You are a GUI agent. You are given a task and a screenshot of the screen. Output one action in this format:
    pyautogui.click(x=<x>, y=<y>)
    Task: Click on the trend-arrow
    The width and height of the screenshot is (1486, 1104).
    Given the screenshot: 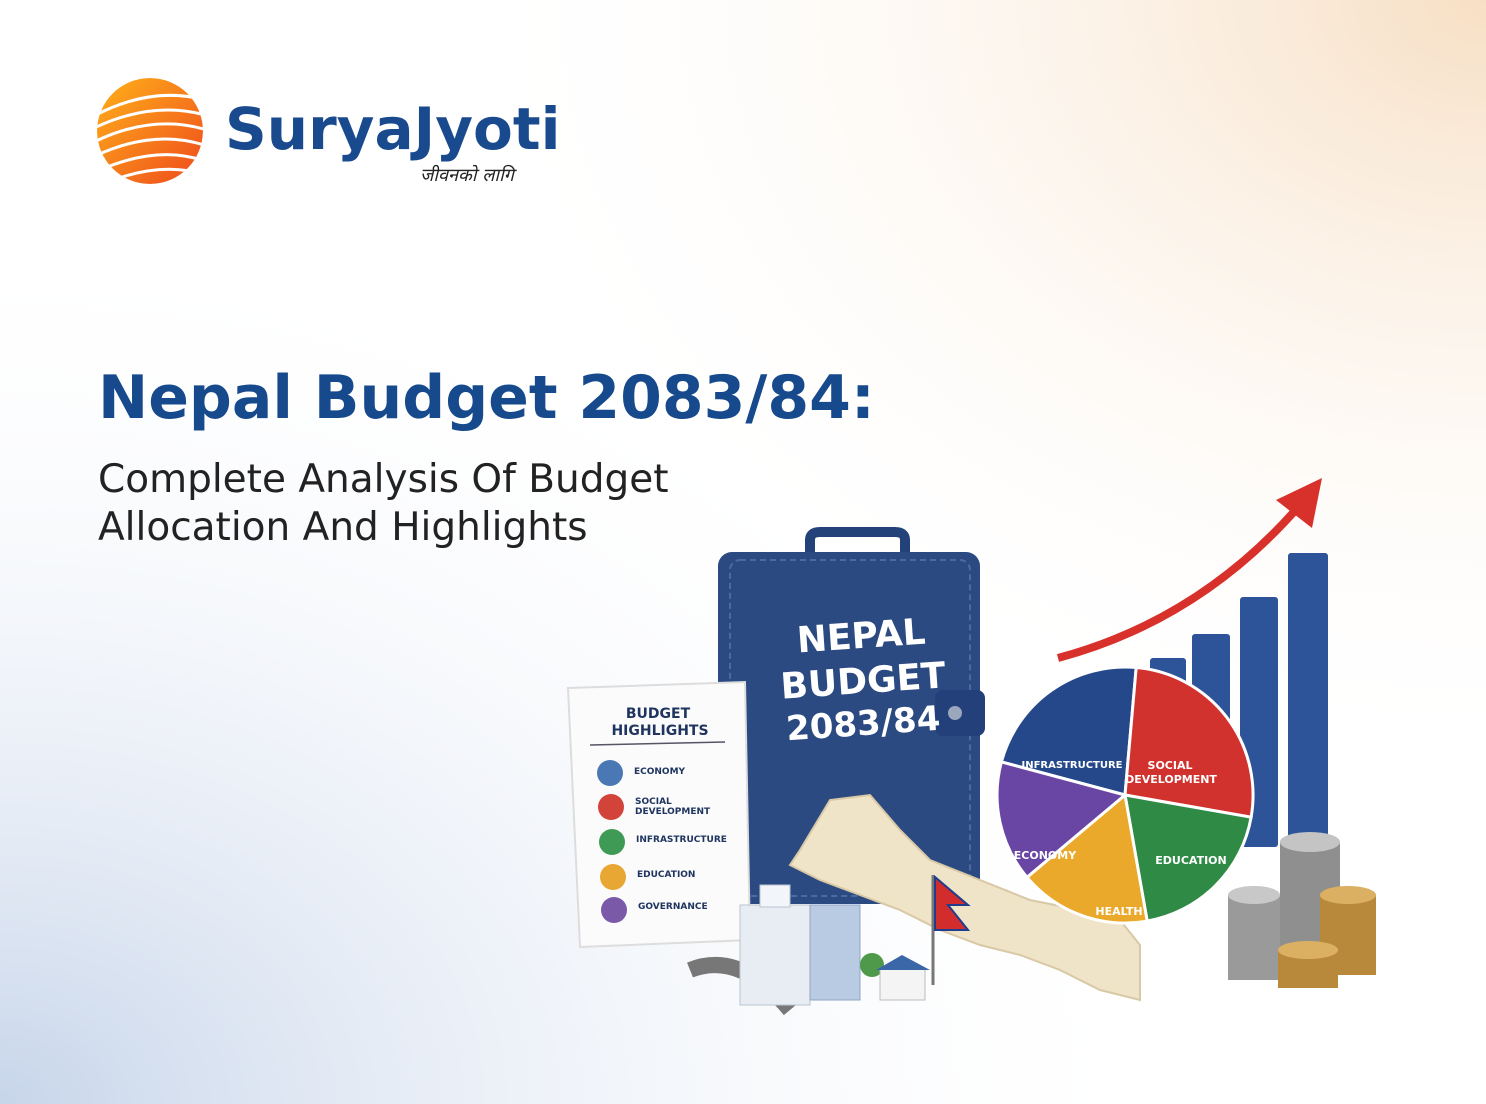 What is the action you would take?
    pyautogui.click(x=1180, y=582)
    